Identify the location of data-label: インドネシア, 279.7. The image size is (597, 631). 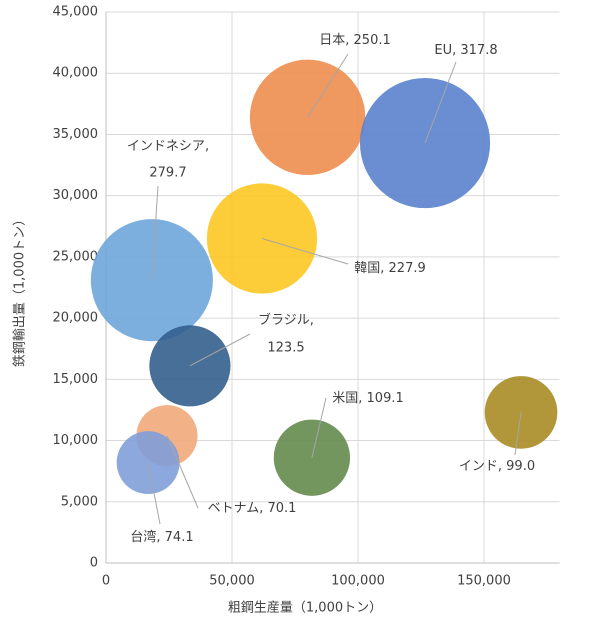
(168, 160).